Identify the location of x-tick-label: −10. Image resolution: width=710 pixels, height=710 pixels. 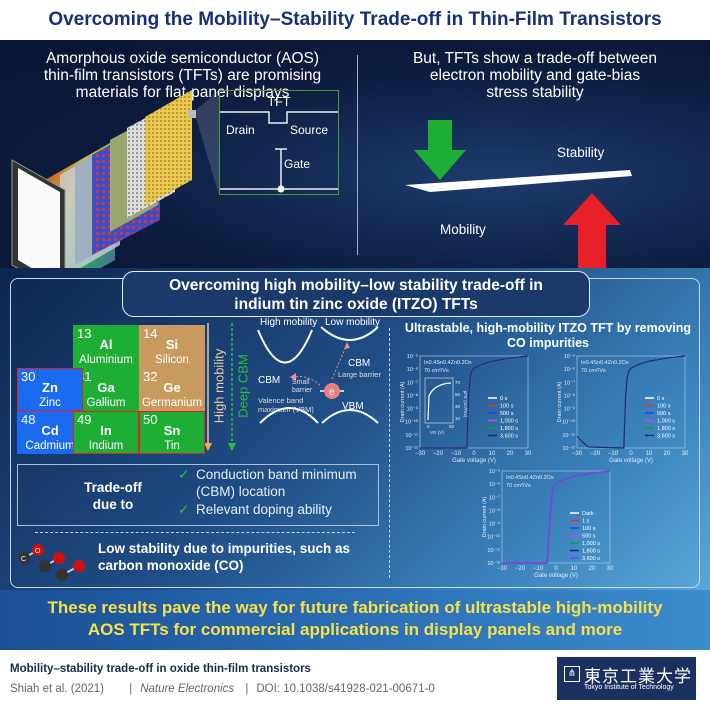
(538, 569).